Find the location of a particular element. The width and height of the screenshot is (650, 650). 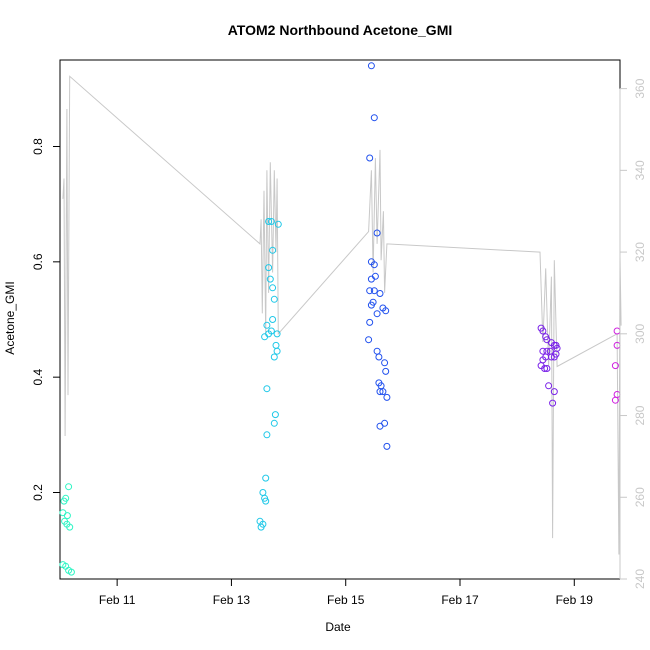

x-axis-label: Date is located at coordinates (338, 627).